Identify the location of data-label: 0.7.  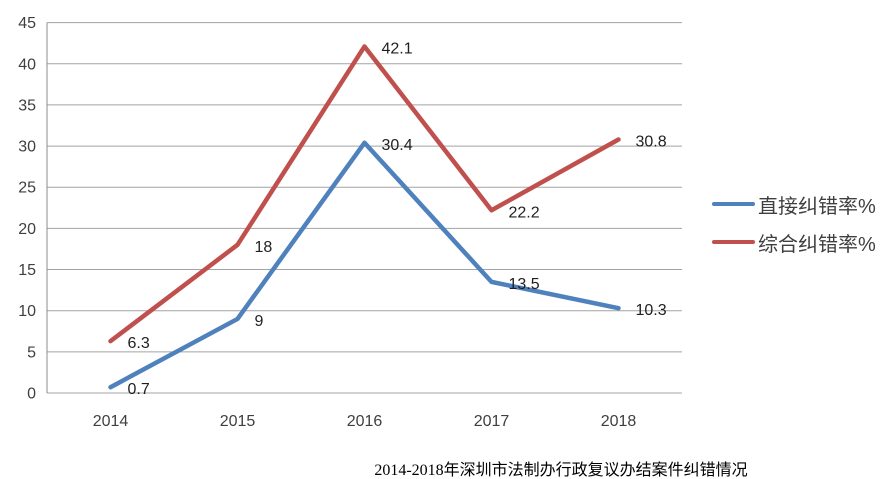
(139, 389).